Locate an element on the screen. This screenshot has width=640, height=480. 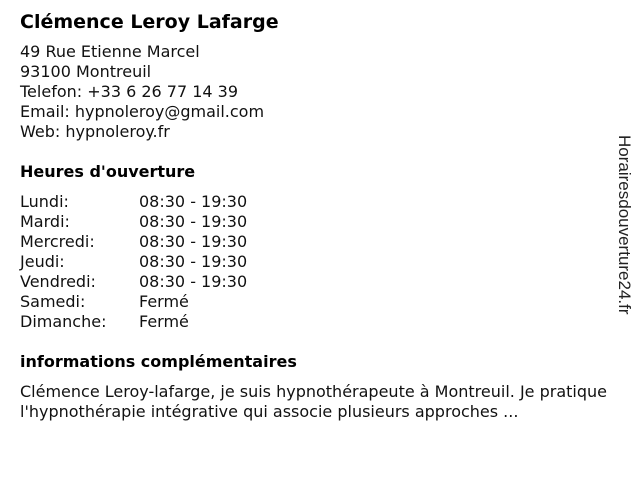
day-label: Mercredi: is located at coordinates (57, 241).